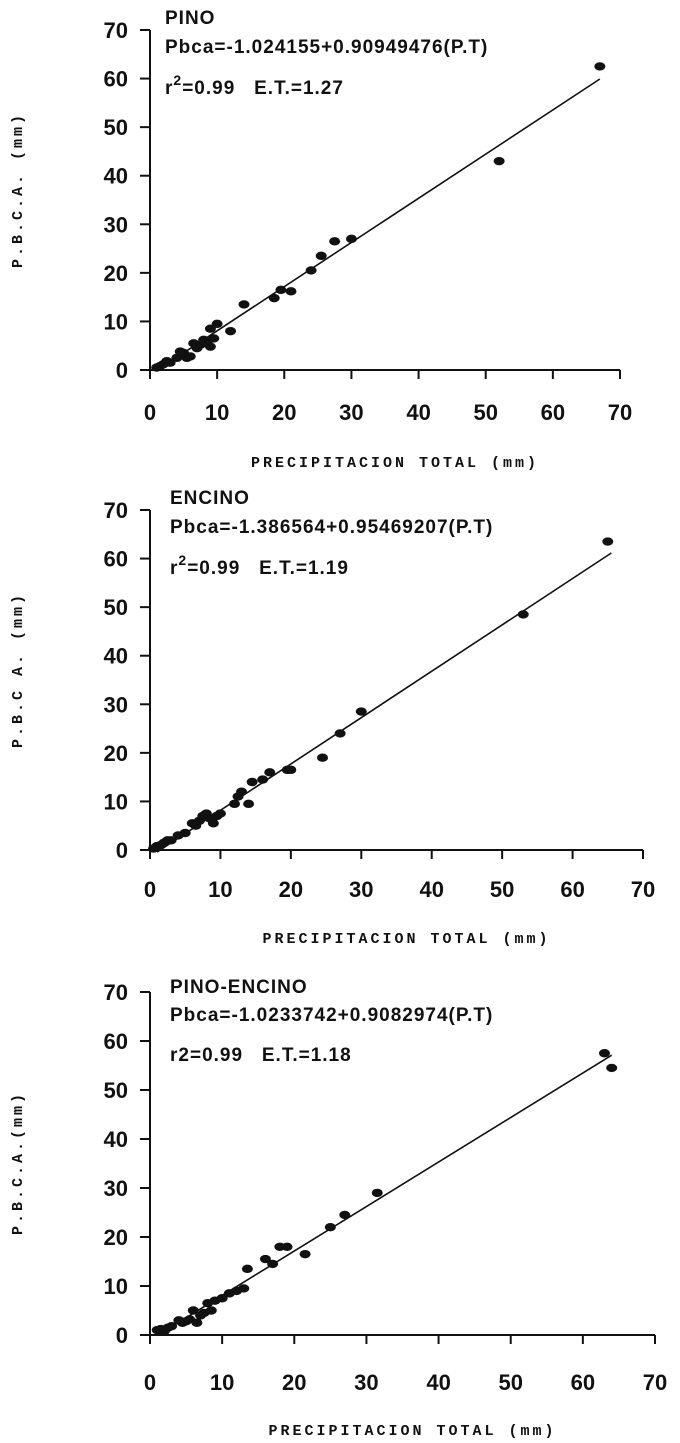 The width and height of the screenshot is (680, 1443). I want to click on fit-statistics: r2=0.99 E.T.=1.18, so click(261, 1055).